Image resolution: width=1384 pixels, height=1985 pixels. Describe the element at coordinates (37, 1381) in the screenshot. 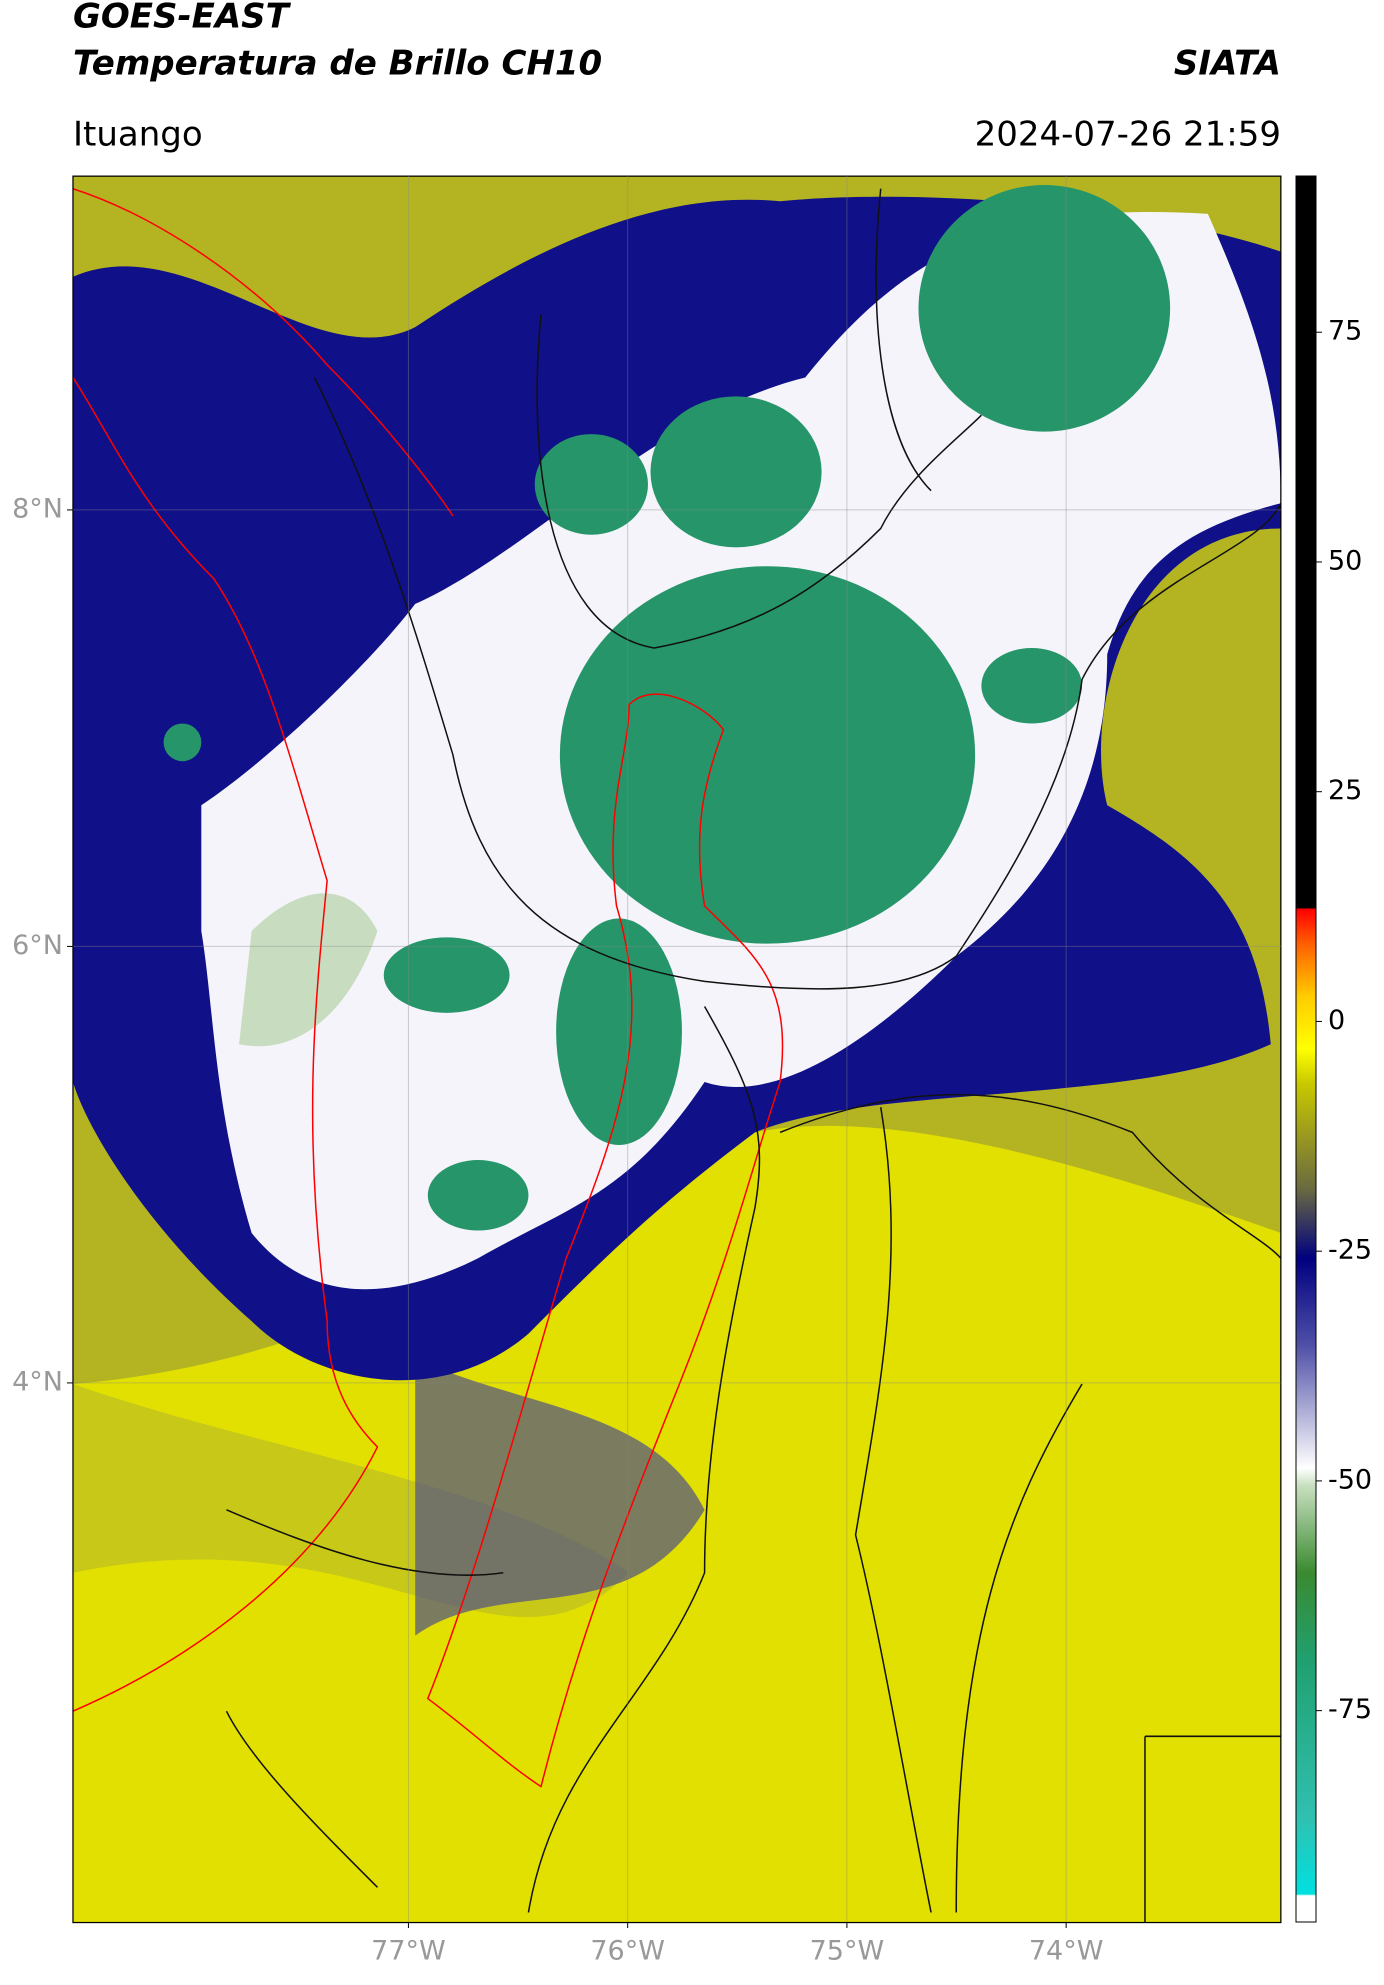

I see `y-tick-label: 4°N` at that location.